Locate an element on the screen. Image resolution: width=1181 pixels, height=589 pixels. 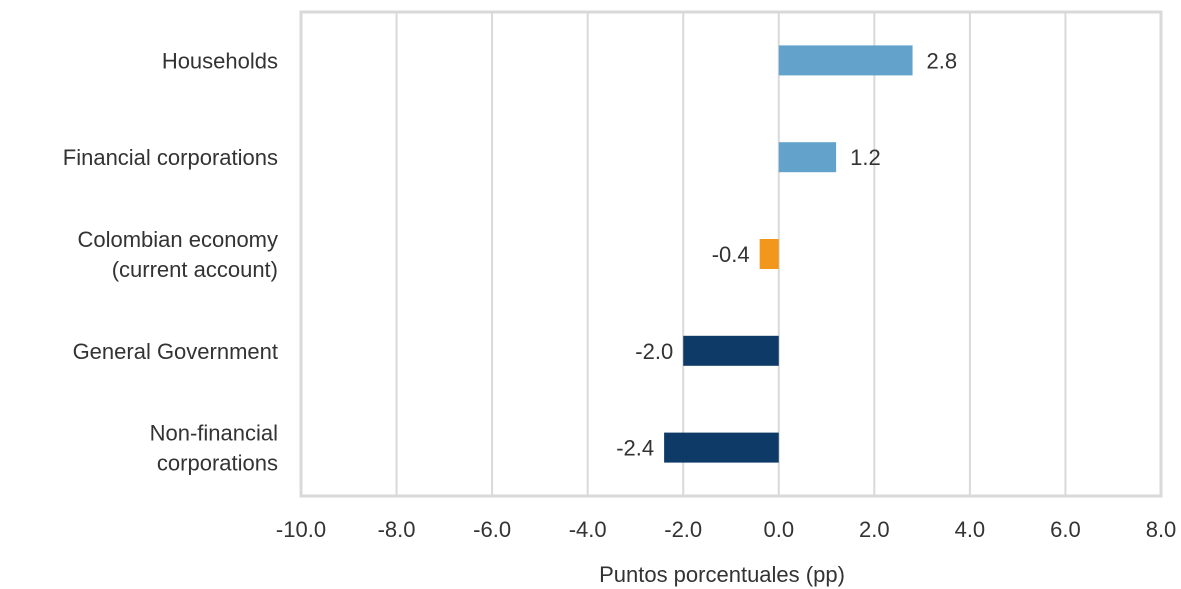
data-label: -2.0 is located at coordinates (654, 351).